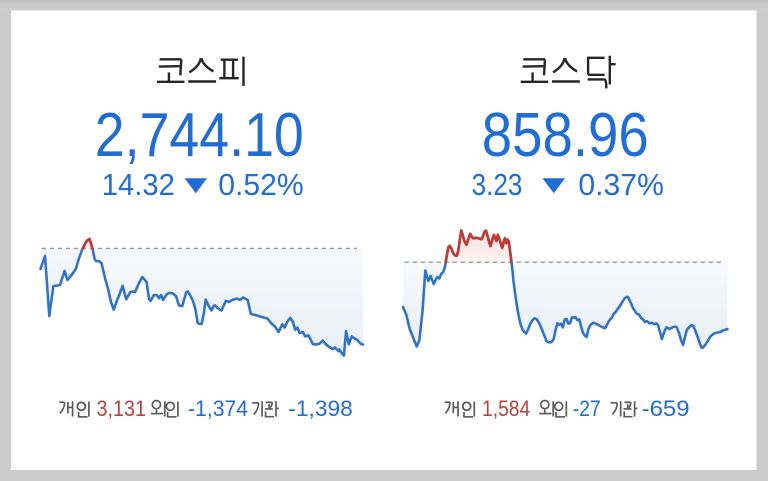  What do you see at coordinates (621, 185) in the screenshot?
I see `svg-text: 0.37%` at bounding box center [621, 185].